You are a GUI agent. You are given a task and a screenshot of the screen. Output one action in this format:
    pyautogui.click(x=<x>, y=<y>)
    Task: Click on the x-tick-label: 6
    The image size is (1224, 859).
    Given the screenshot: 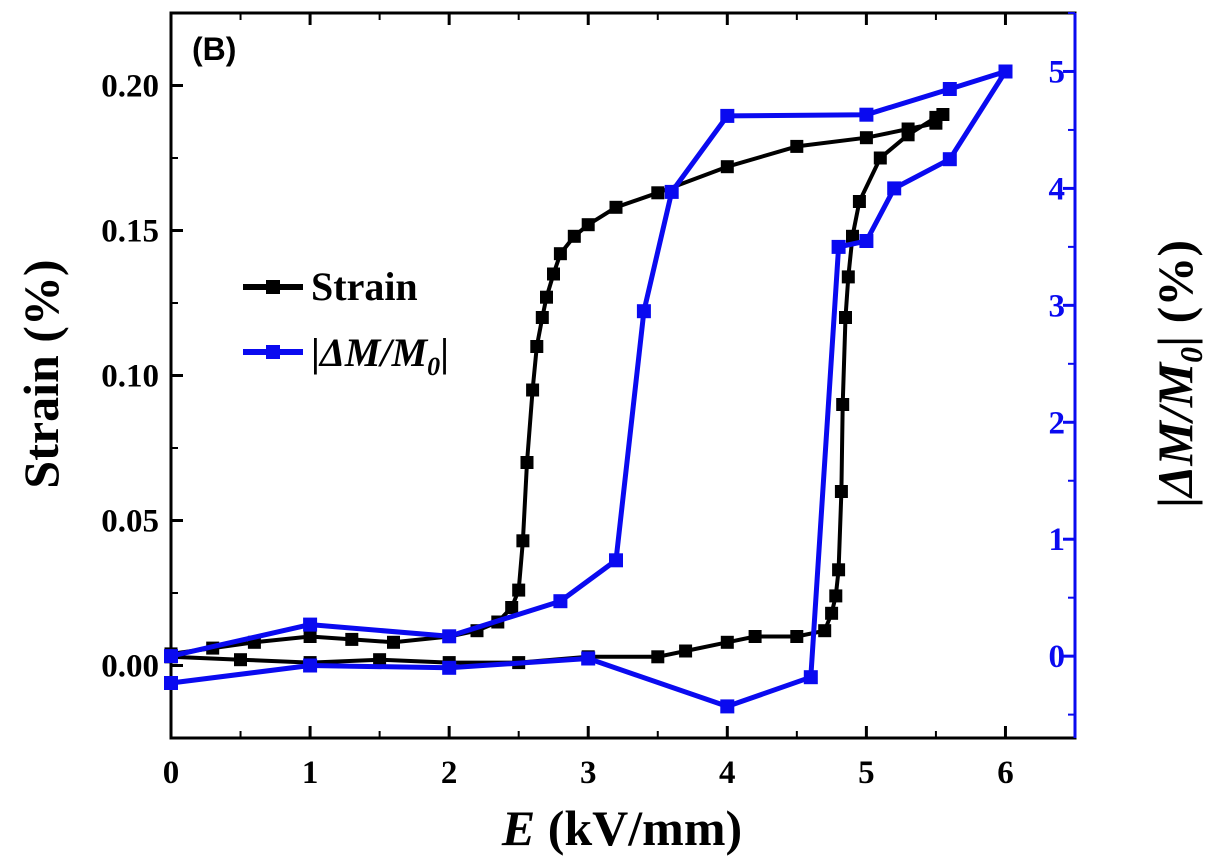 What is the action you would take?
    pyautogui.click(x=1005, y=773)
    